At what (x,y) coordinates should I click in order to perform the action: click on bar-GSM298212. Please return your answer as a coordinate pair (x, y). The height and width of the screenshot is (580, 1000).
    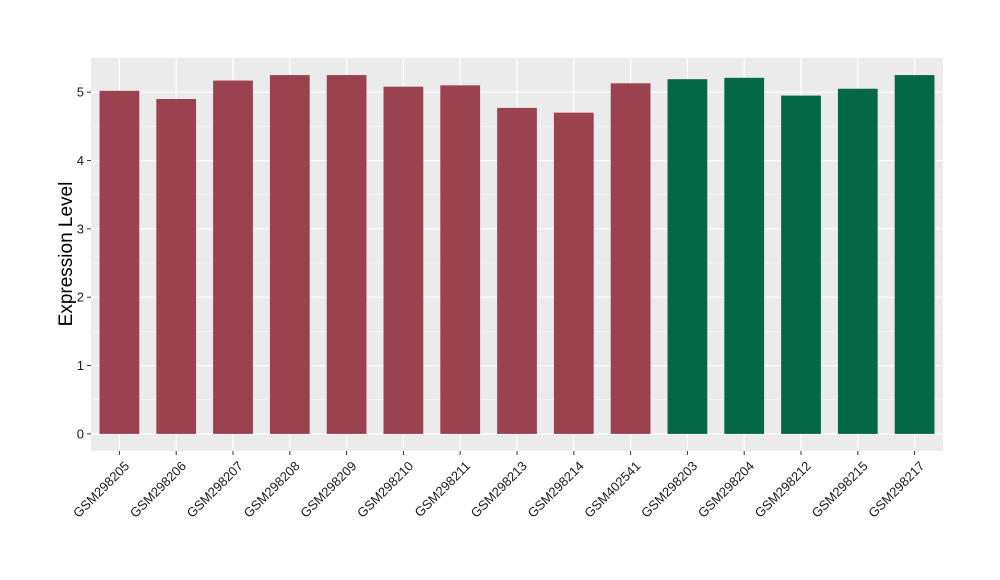
    Looking at the image, I should click on (801, 264).